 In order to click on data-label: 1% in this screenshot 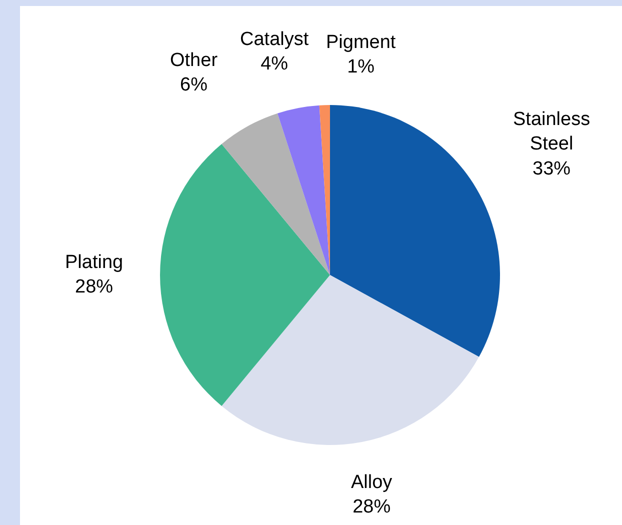, I will do `click(361, 67)`.